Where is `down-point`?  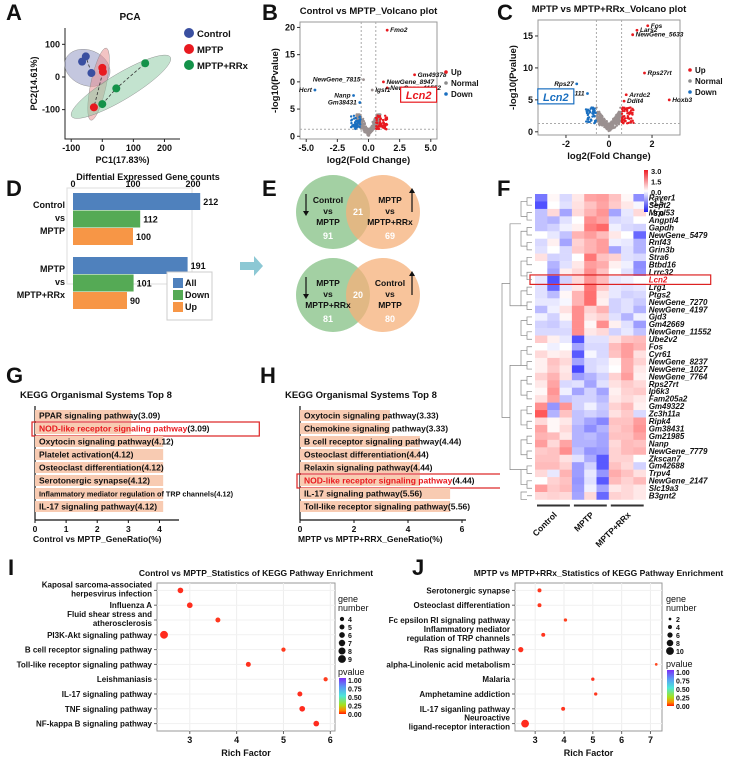
down-point is located at coordinates (355, 128).